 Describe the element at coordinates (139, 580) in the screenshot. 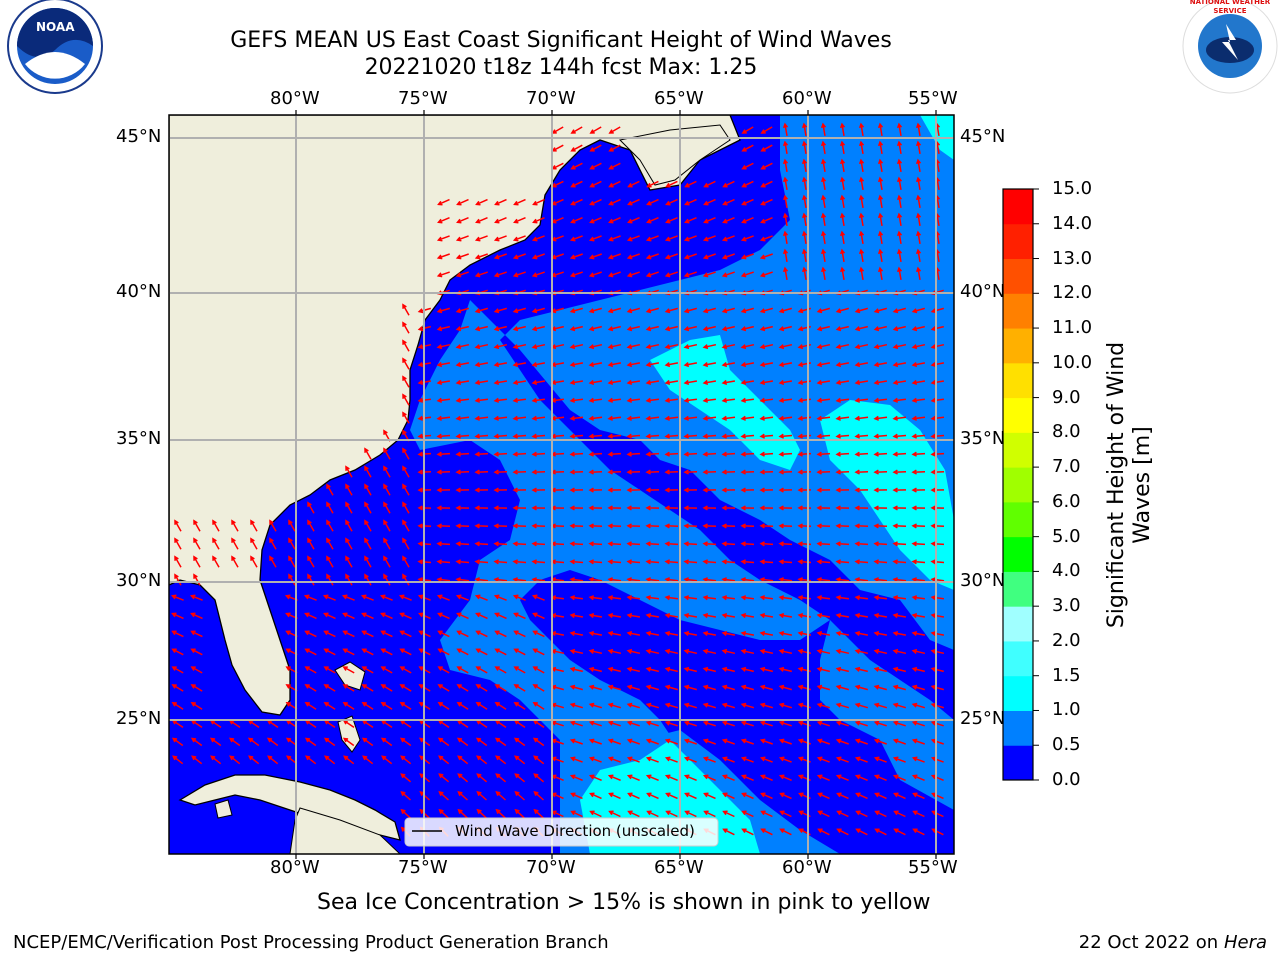

I see `left-lat-label: 30°N` at that location.